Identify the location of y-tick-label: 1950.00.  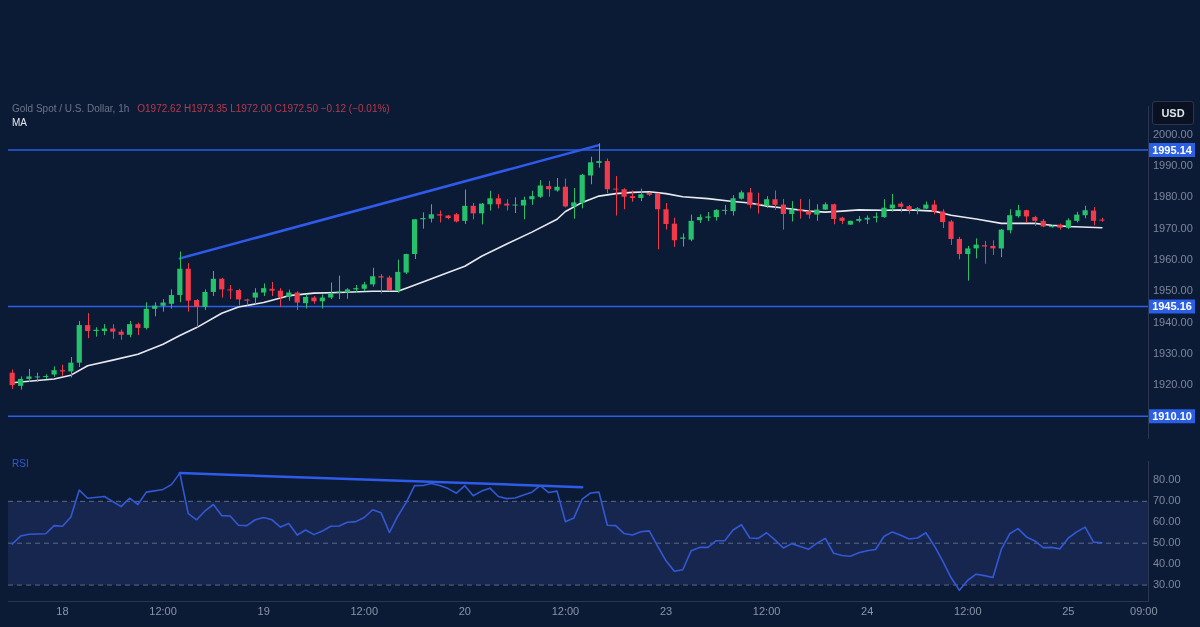
(1173, 290).